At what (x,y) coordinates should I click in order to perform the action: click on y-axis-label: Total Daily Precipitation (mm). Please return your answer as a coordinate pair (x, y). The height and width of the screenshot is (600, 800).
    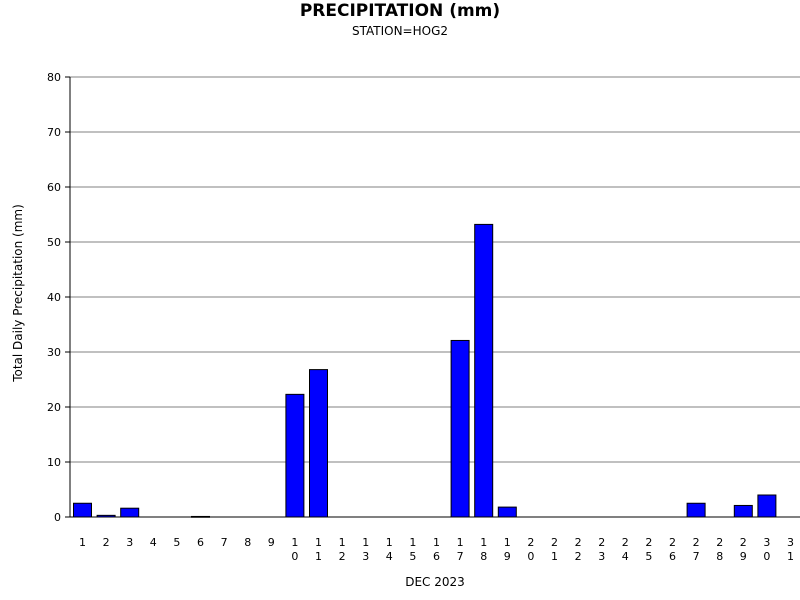
    Looking at the image, I should click on (18, 293).